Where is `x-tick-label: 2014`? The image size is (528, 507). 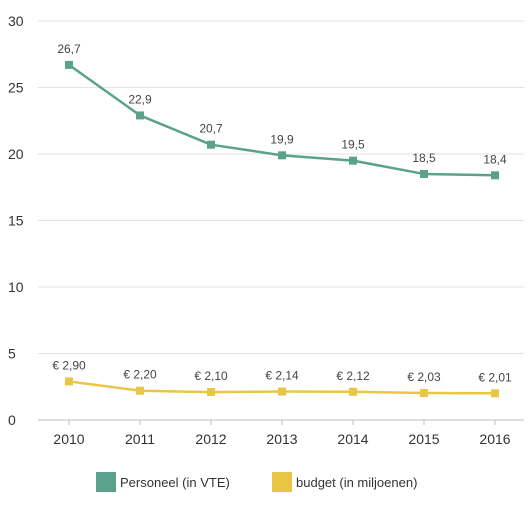
x-tick-label: 2014 is located at coordinates (352, 439).